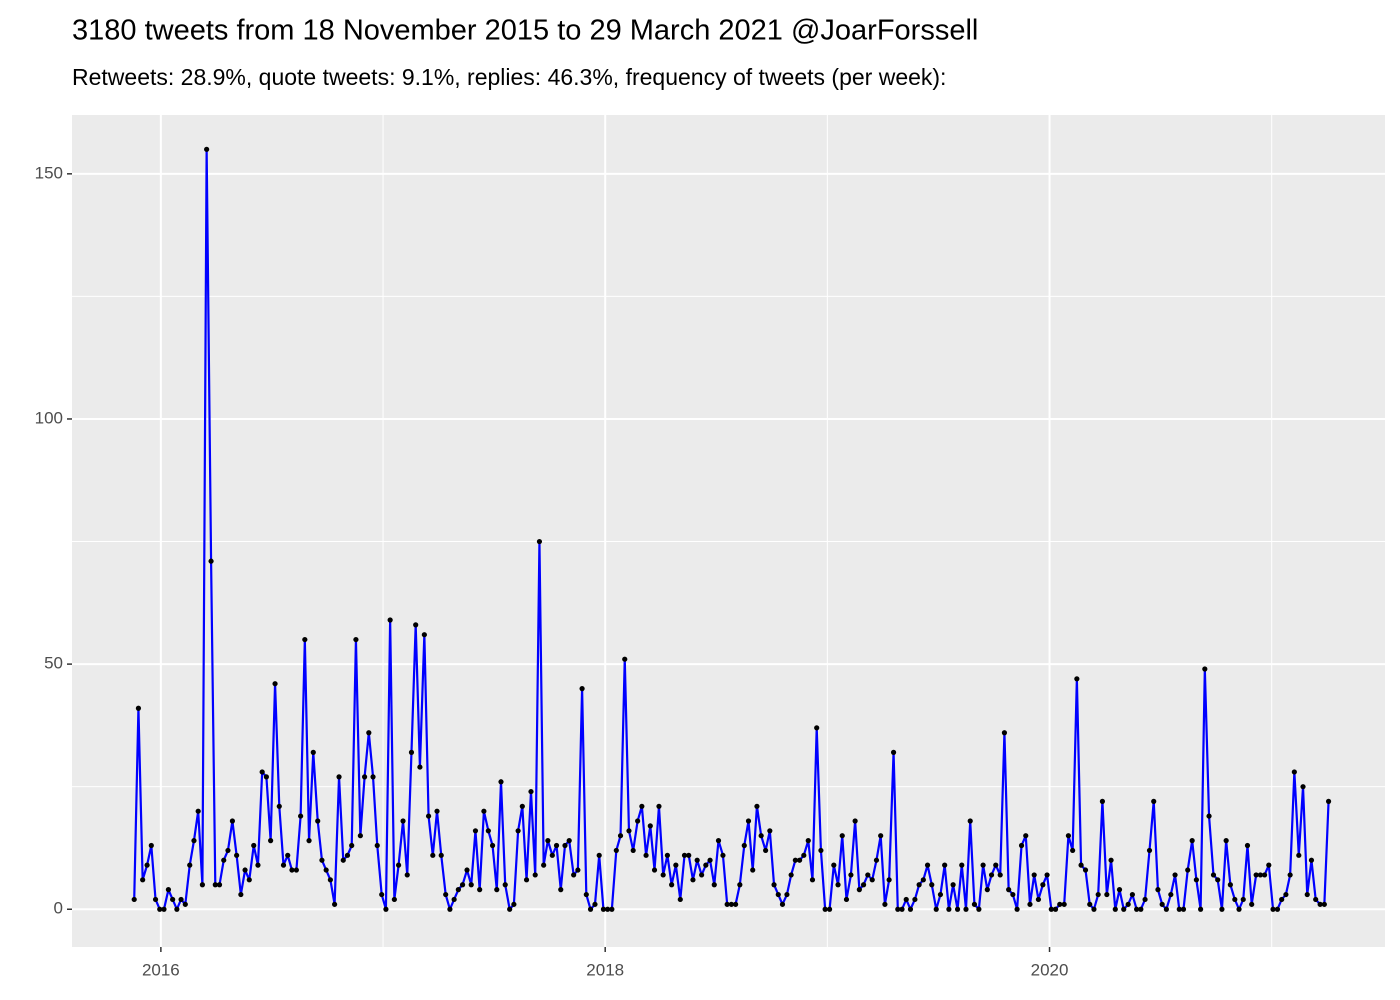 The image size is (1400, 1000). What do you see at coordinates (49, 417) in the screenshot?
I see `y-tick-label: 100` at bounding box center [49, 417].